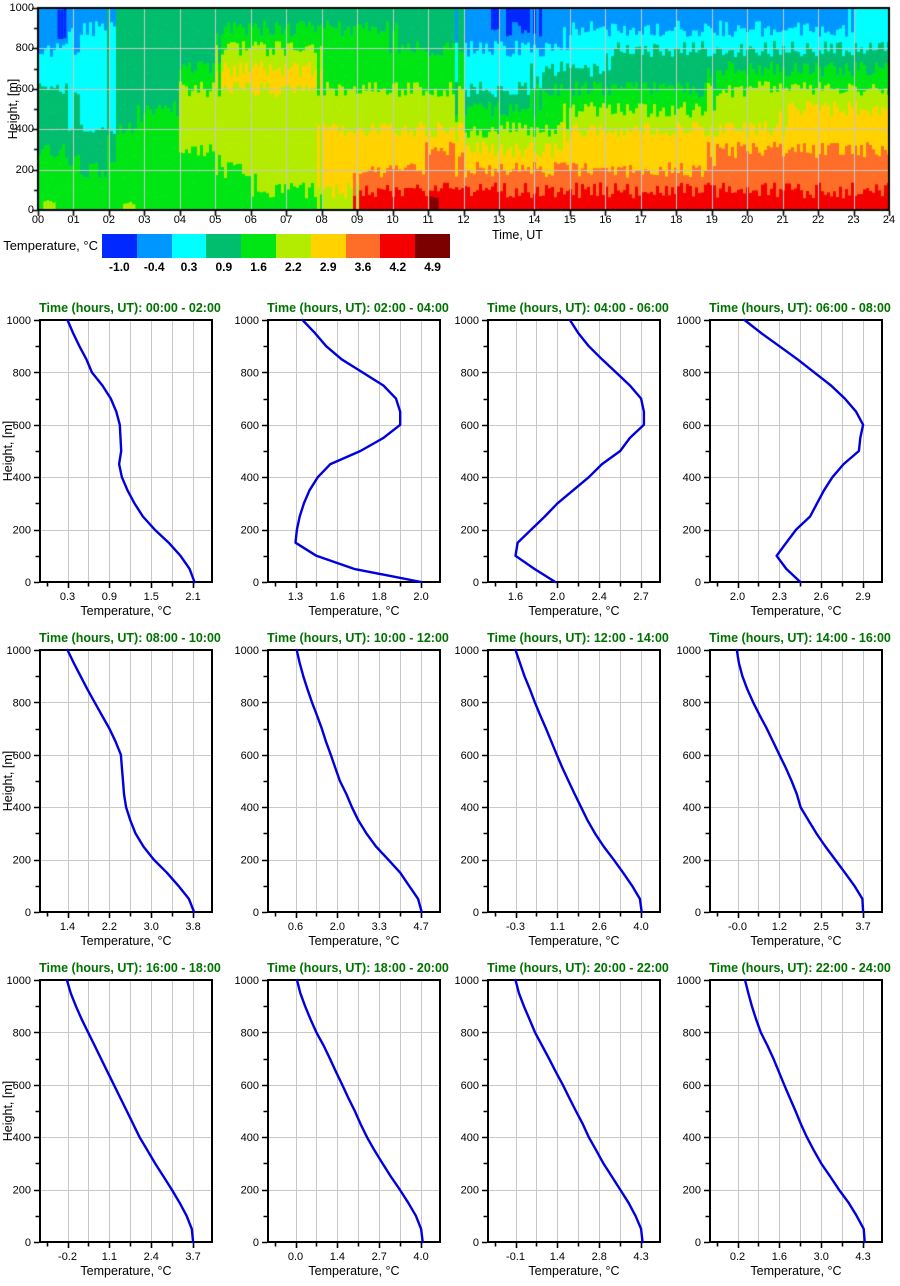 Image resolution: width=900 pixels, height=1286 pixels. Describe the element at coordinates (67, 597) in the screenshot. I see `panel-x-tick-label: 0.3` at that location.